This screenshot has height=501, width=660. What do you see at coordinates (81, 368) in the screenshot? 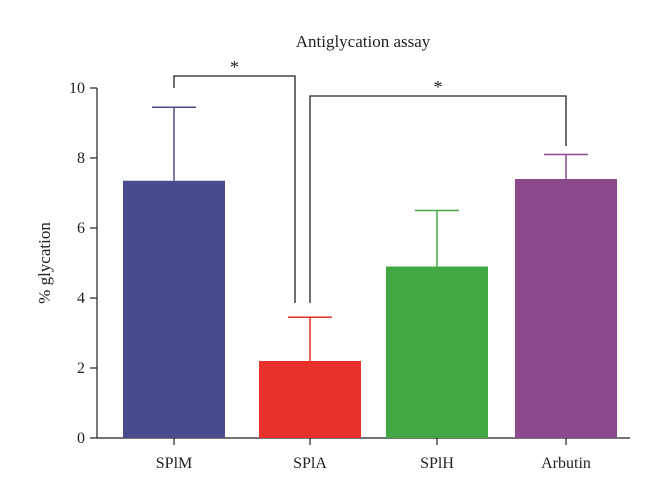
I see `y-tick-label: 2` at bounding box center [81, 368].